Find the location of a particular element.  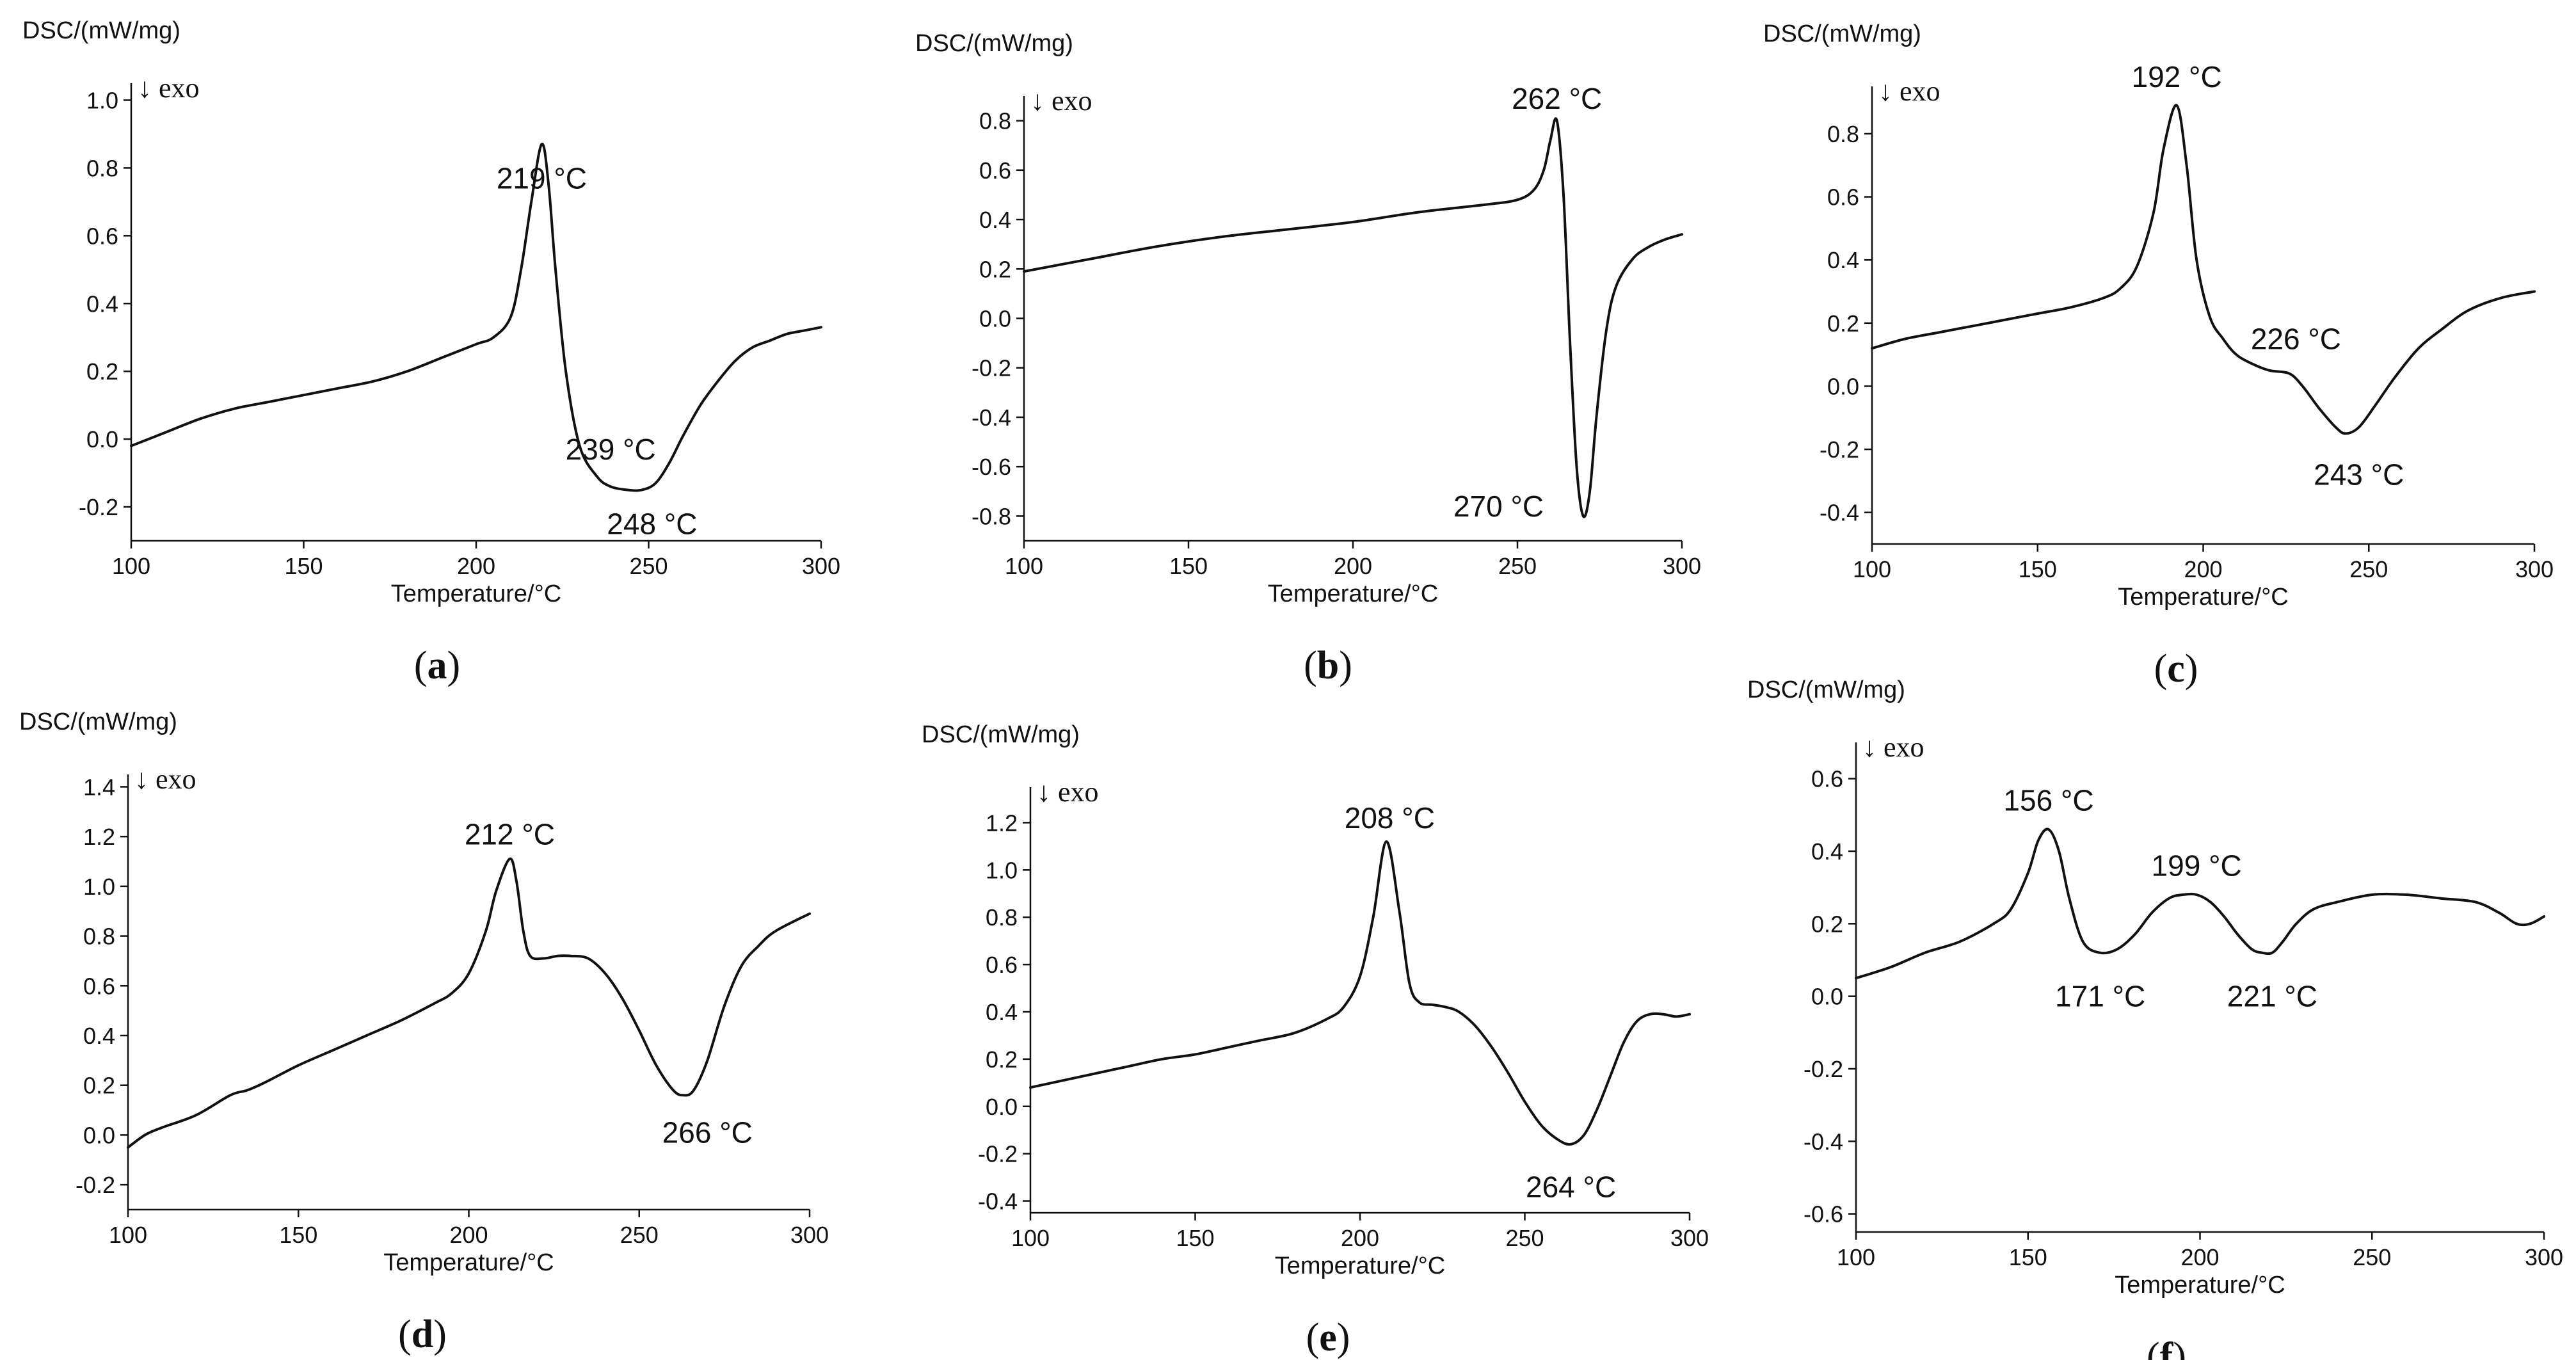

peak-annotation: 264 °C is located at coordinates (1571, 1186).